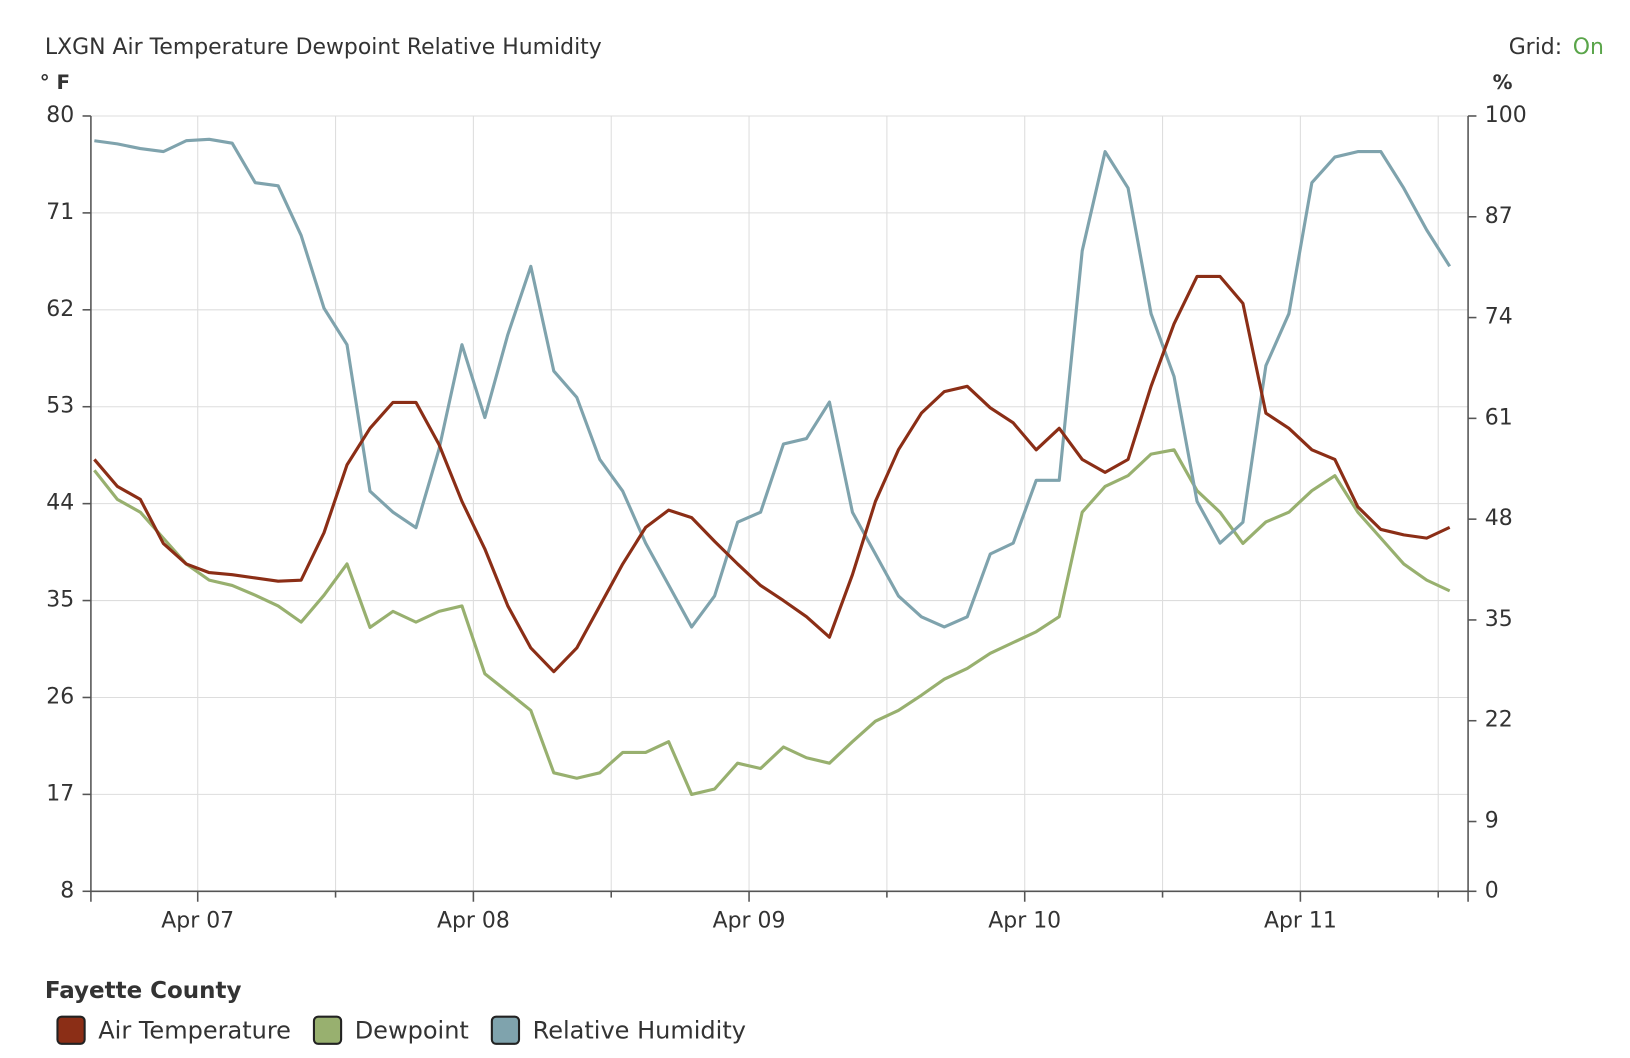 This screenshot has height=1058, width=1630. Describe the element at coordinates (1588, 47) in the screenshot. I see `grid-toggle: On` at that location.